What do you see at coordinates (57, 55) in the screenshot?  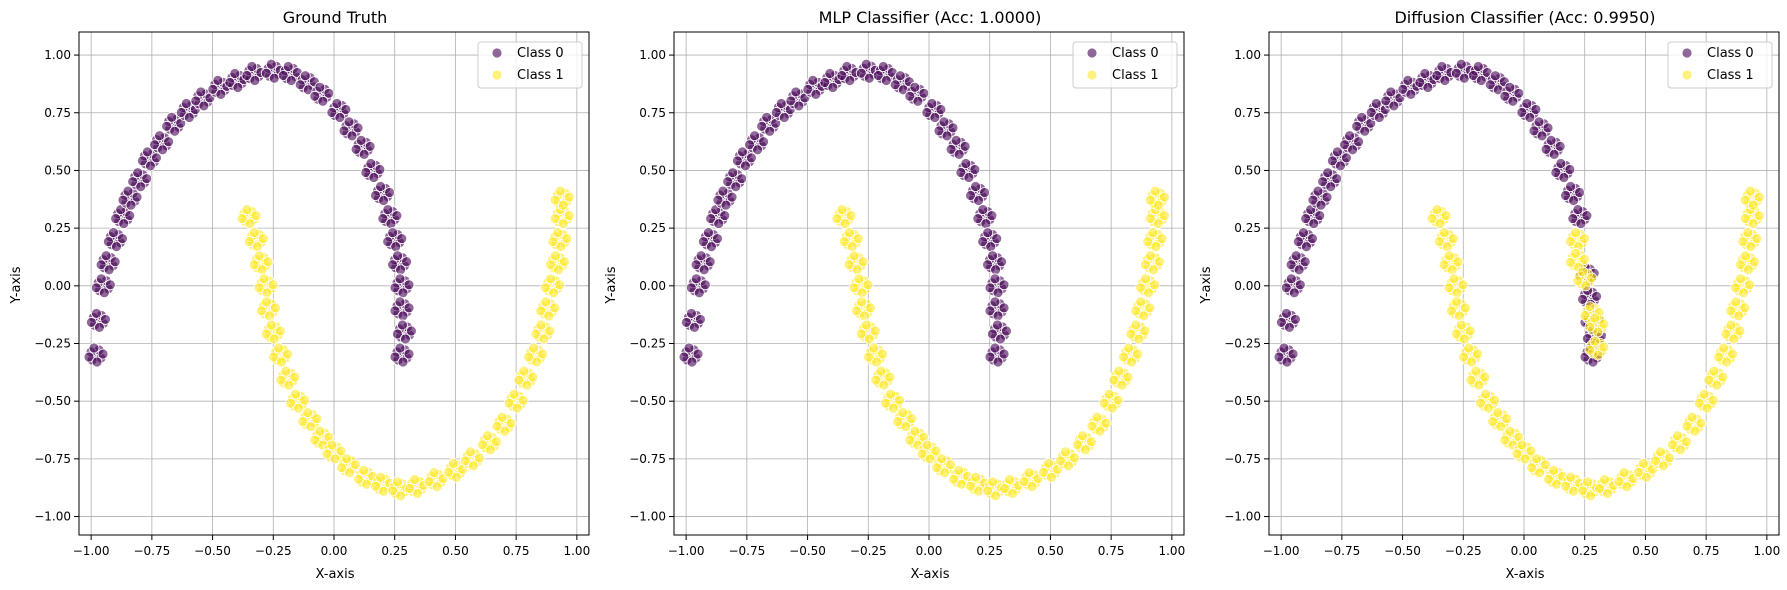 I see `y-tick-label: 1.00` at bounding box center [57, 55].